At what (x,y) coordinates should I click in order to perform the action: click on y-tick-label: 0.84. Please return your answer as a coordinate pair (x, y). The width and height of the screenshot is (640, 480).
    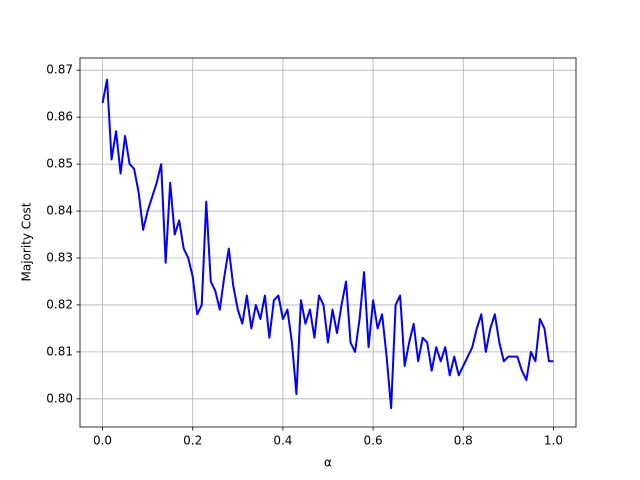
    Looking at the image, I should click on (59, 211).